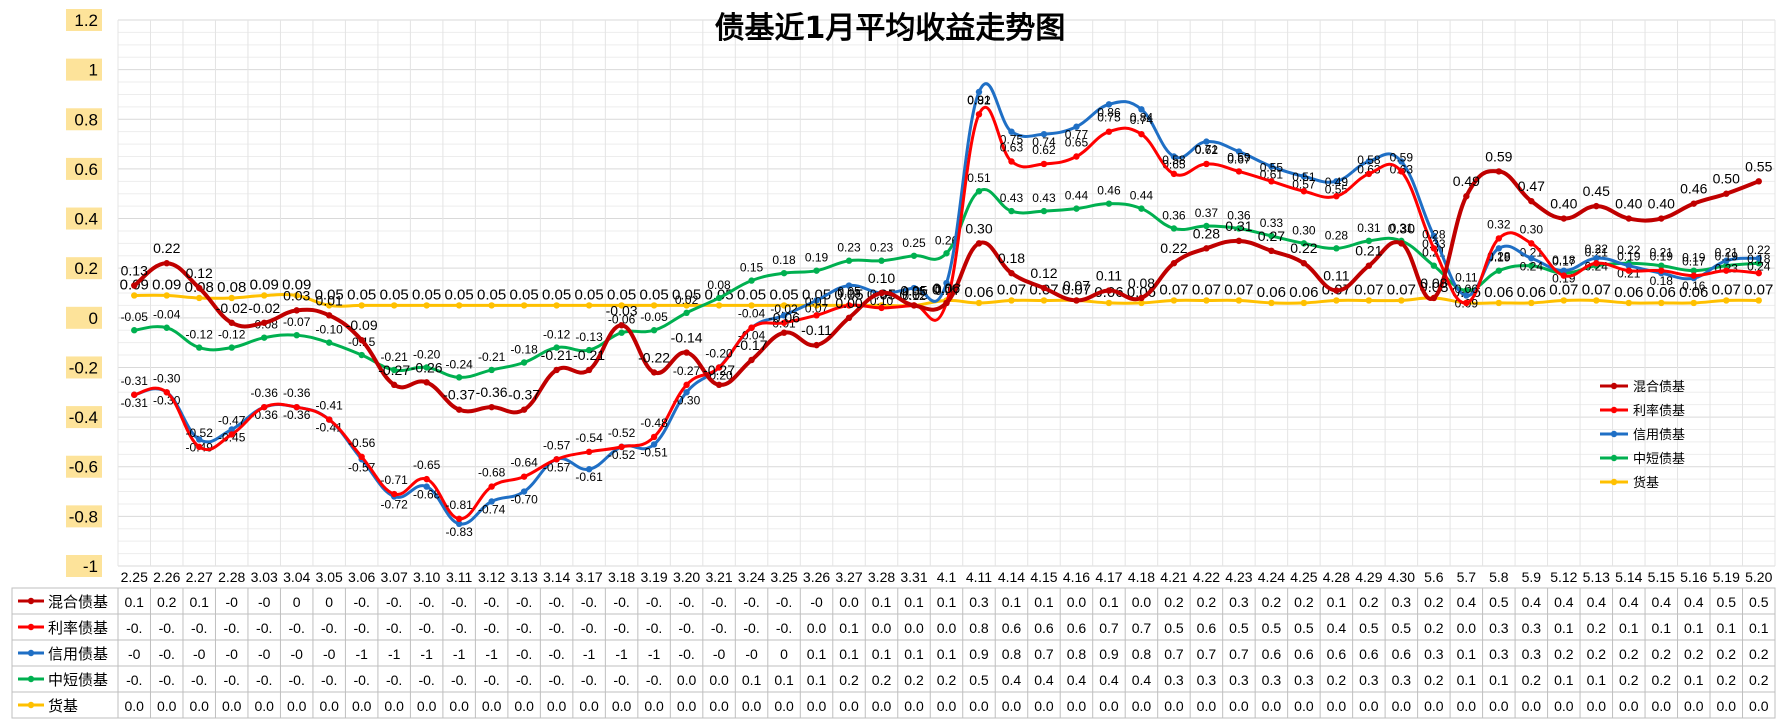 The height and width of the screenshot is (724, 1780). Describe the element at coordinates (1142, 117) in the screenshot. I see `data-label: 0.84` at that location.